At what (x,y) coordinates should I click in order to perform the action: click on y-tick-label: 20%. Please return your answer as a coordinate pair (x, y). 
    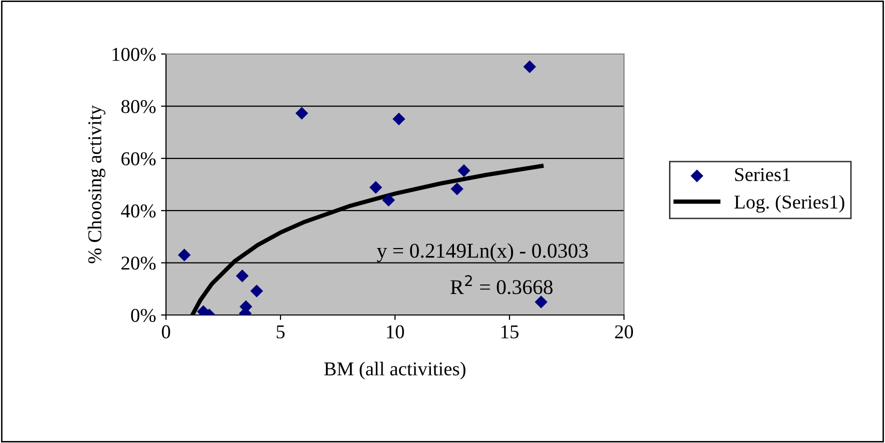
    Looking at the image, I should click on (138, 263).